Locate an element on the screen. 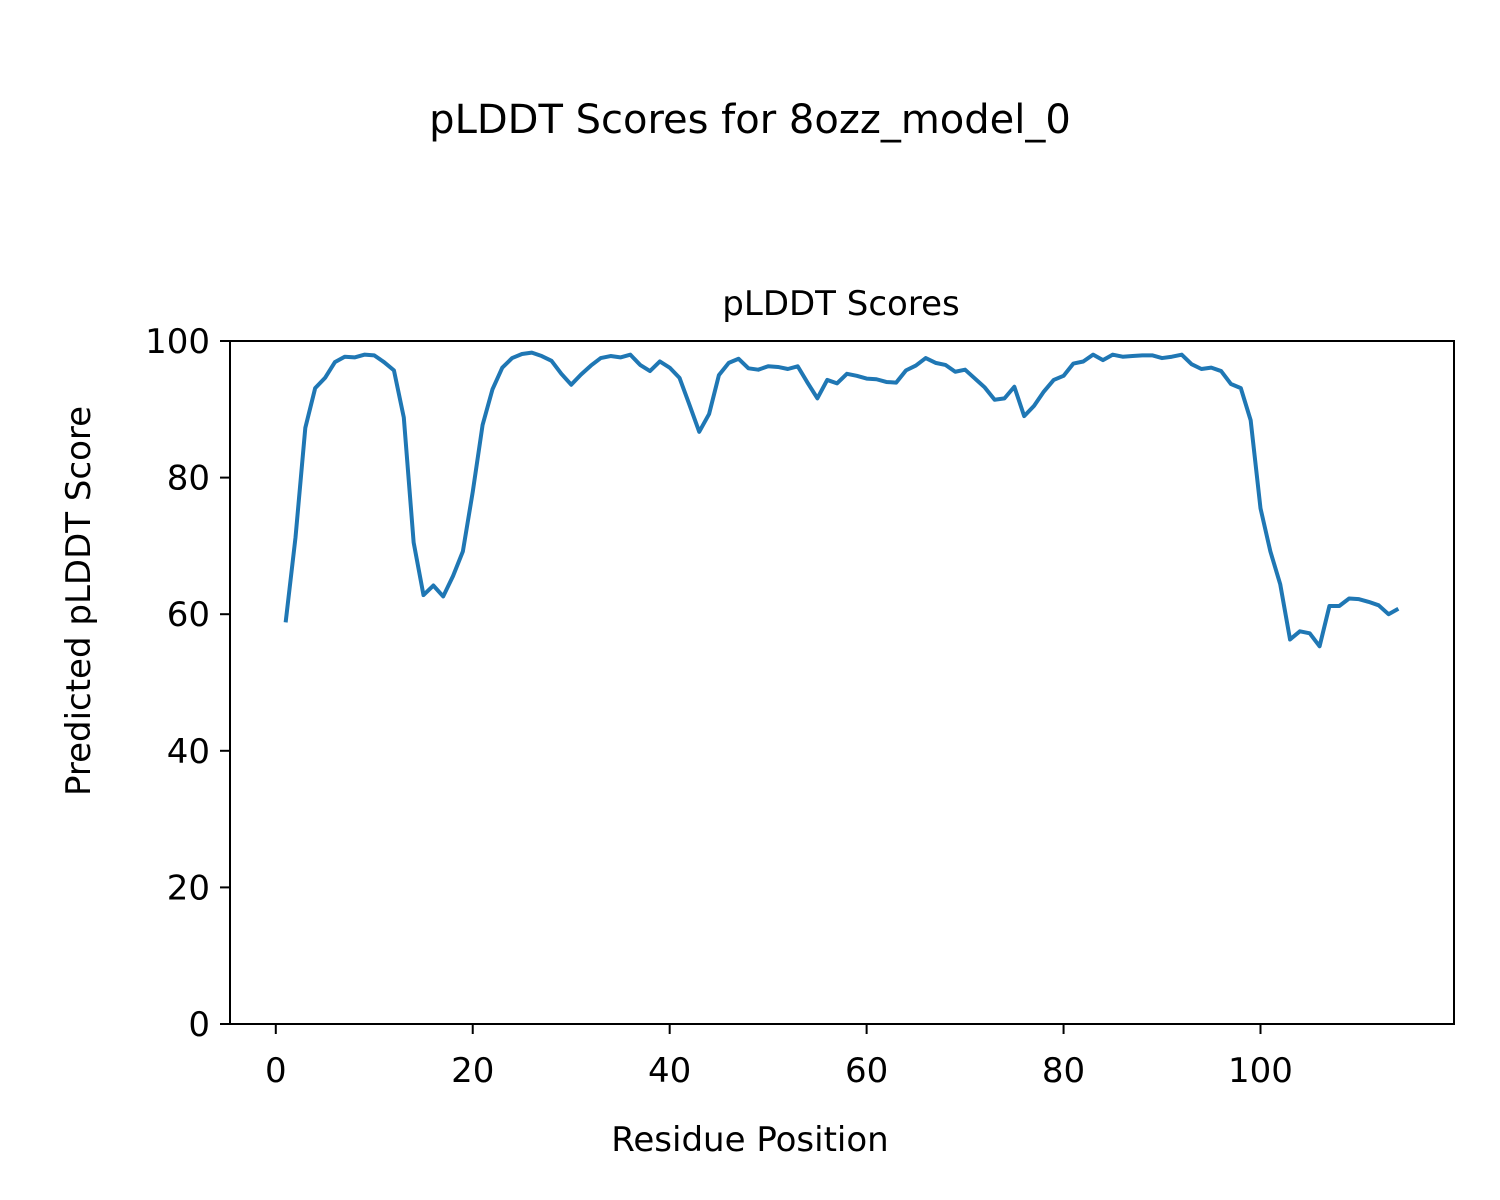 The width and height of the screenshot is (1500, 1200). y-tick-label: 60 is located at coordinates (188, 615).